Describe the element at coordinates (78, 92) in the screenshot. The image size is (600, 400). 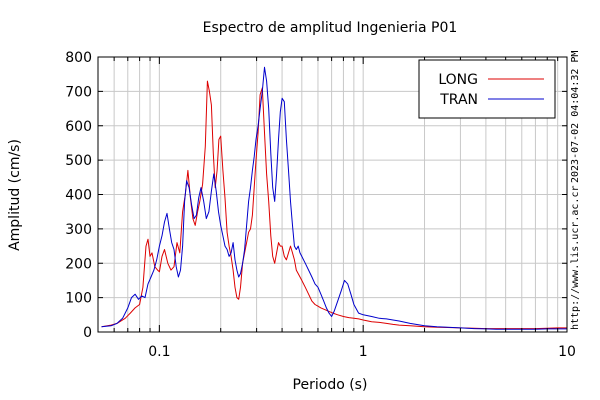
I see `y-tick-label: 700` at that location.